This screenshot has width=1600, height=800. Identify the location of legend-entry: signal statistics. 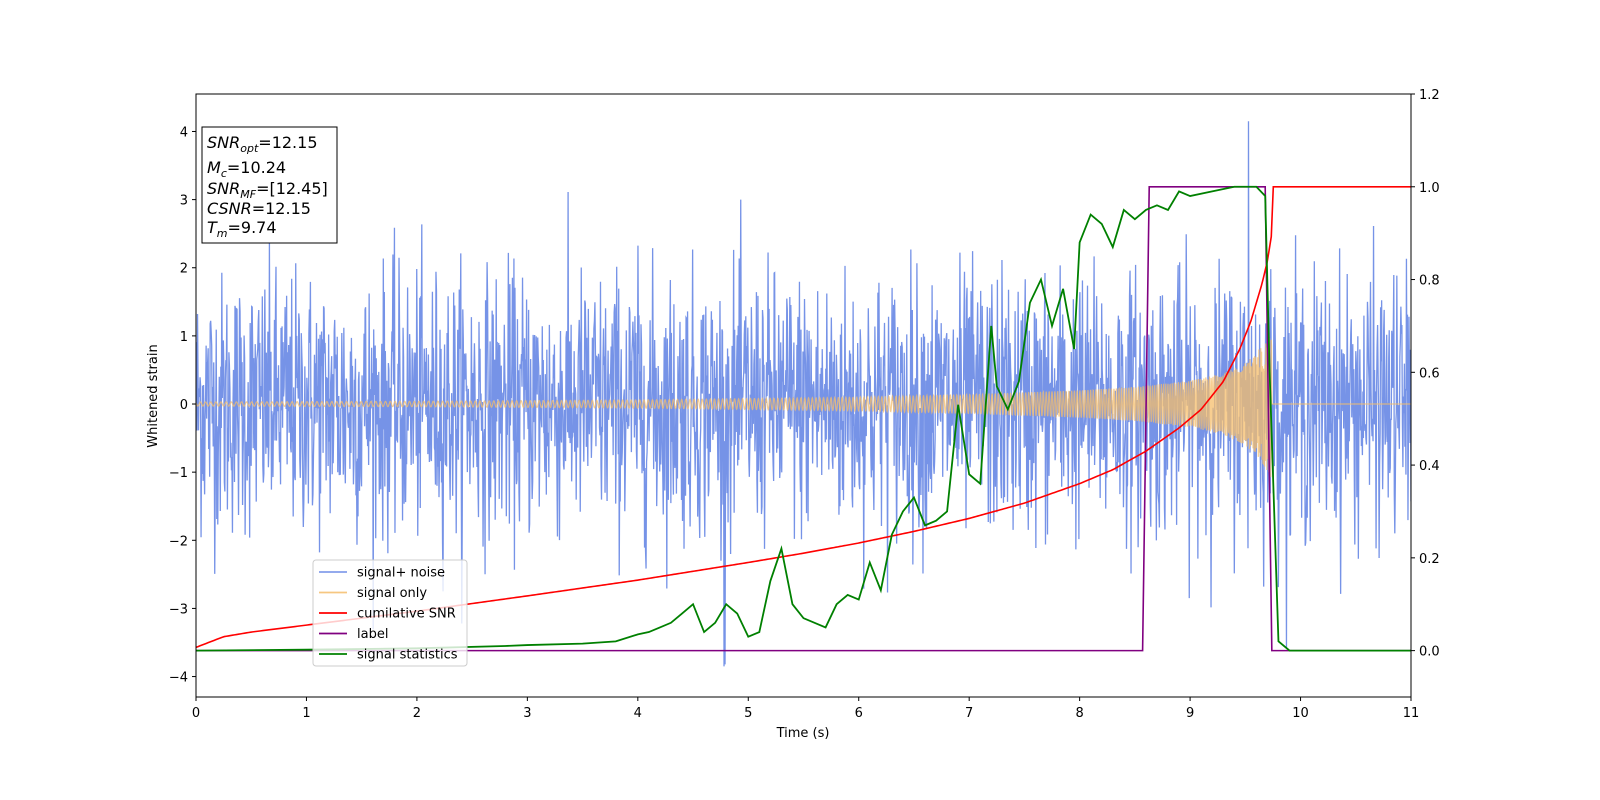
(407, 655).